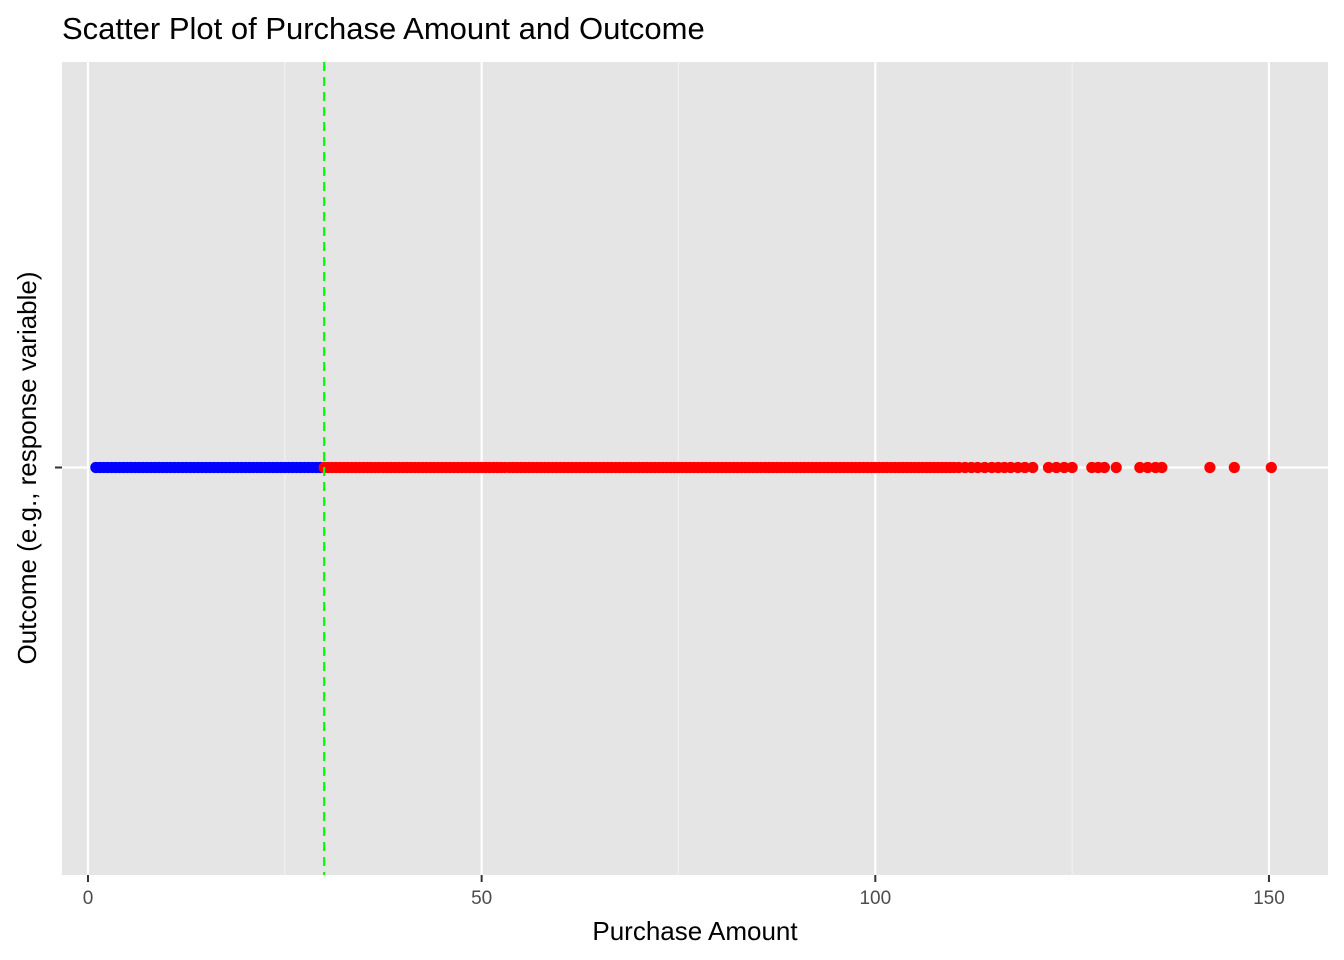 The height and width of the screenshot is (960, 1344). Describe the element at coordinates (875, 898) in the screenshot. I see `x-tick-label: 100` at that location.